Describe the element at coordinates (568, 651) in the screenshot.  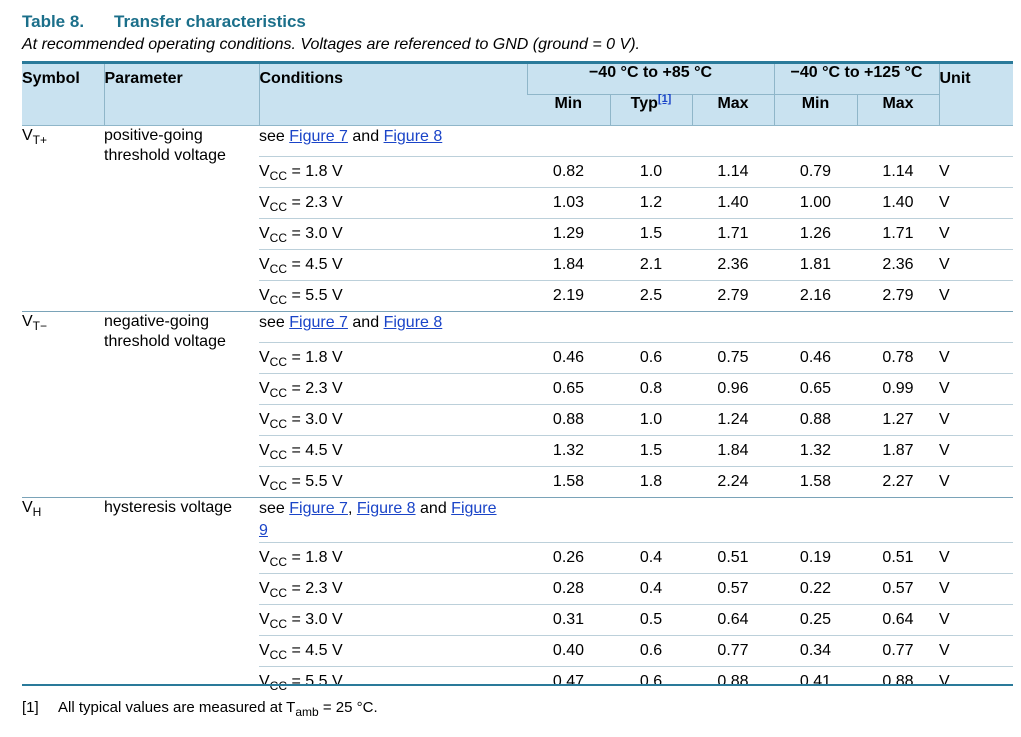
I see `cell-min-85: 0.40` at that location.